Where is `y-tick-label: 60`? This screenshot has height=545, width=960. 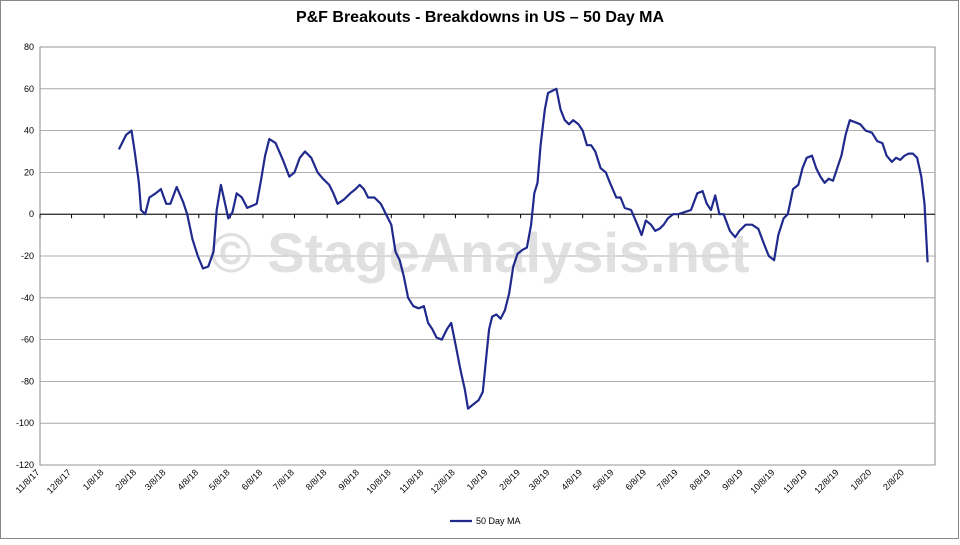
y-tick-label: 60 is located at coordinates (29, 89).